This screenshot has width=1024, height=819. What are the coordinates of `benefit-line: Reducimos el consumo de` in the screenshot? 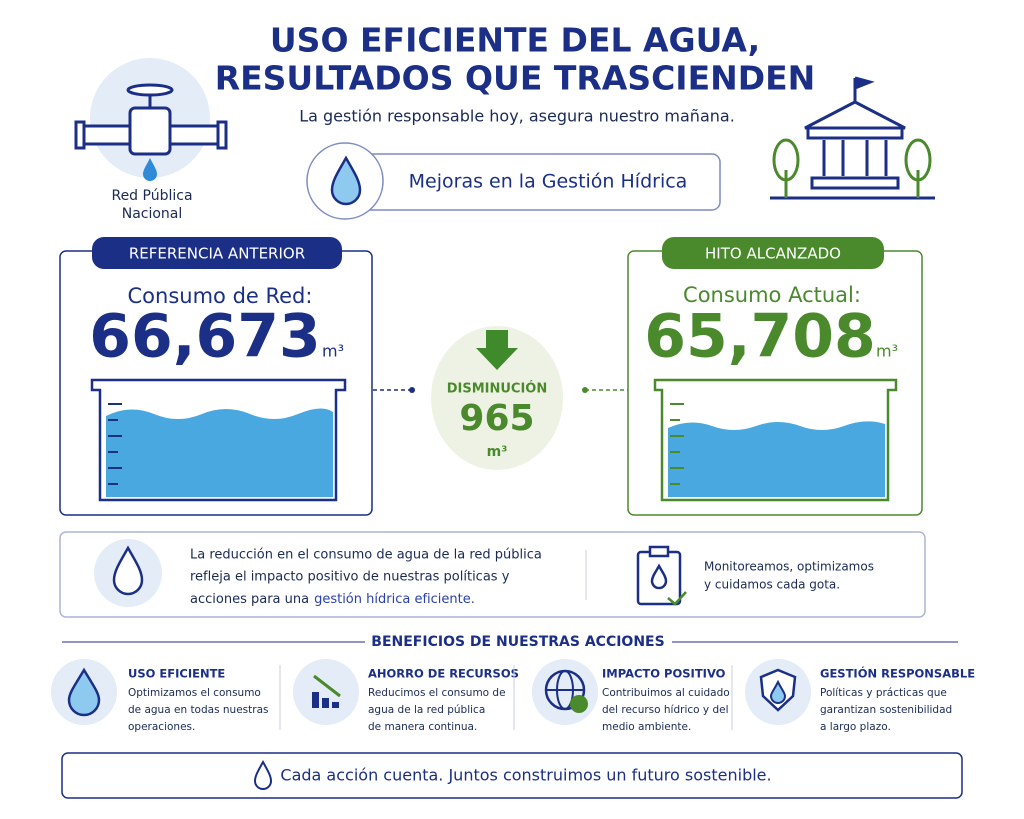 It's located at (437, 693).